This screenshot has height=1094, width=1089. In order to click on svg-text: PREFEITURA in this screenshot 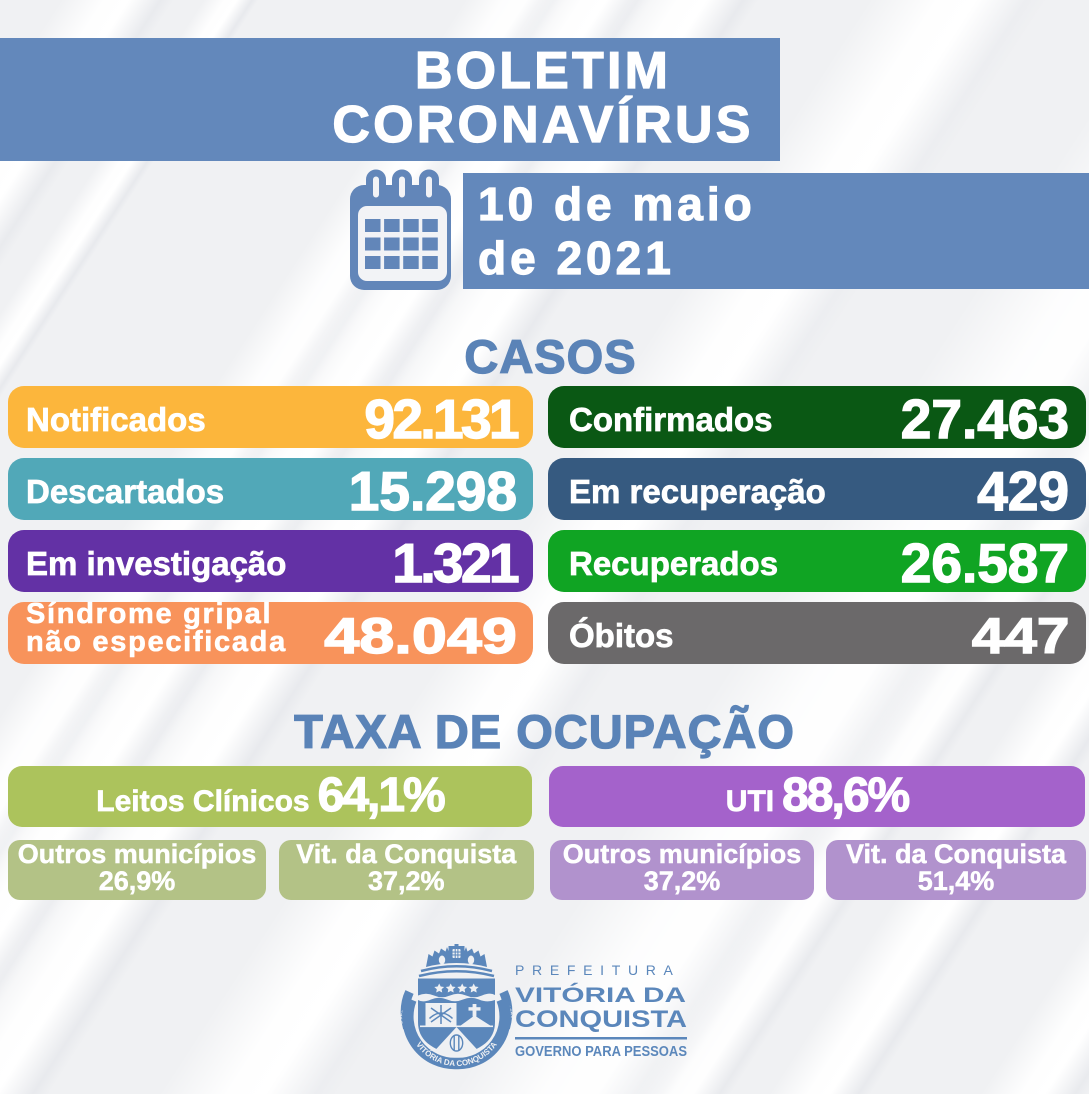, I will do `click(596, 970)`.